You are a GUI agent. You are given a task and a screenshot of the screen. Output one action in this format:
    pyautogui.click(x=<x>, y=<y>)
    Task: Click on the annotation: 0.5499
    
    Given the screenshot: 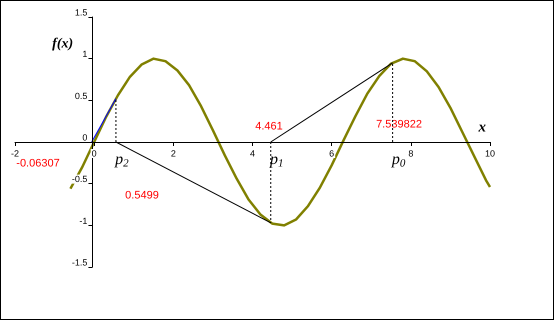 What is the action you would take?
    pyautogui.click(x=142, y=196)
    